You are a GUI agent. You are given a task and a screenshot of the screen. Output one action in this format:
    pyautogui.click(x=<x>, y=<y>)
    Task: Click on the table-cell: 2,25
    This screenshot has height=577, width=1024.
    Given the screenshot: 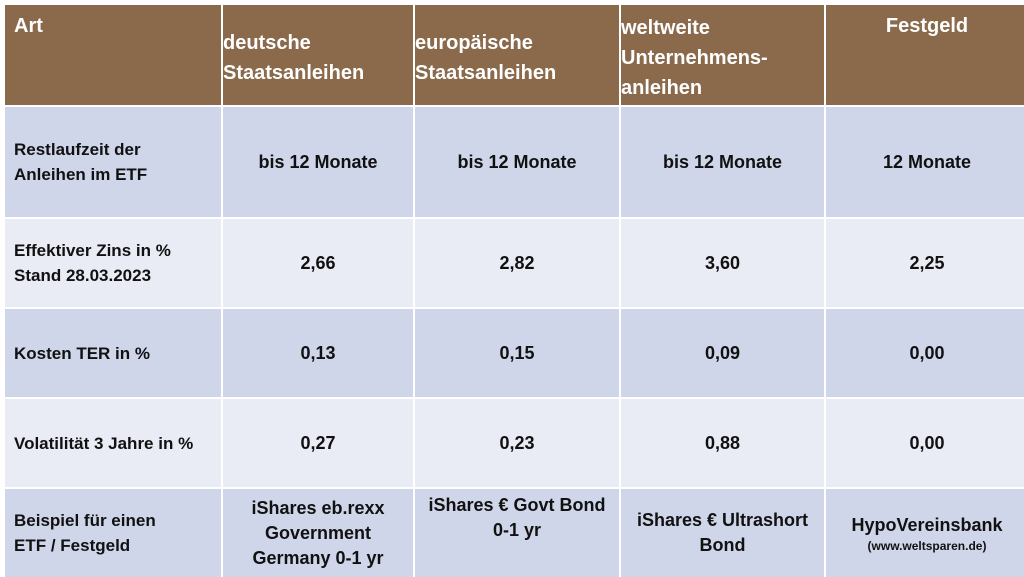 What is the action you would take?
    pyautogui.click(x=925, y=263)
    